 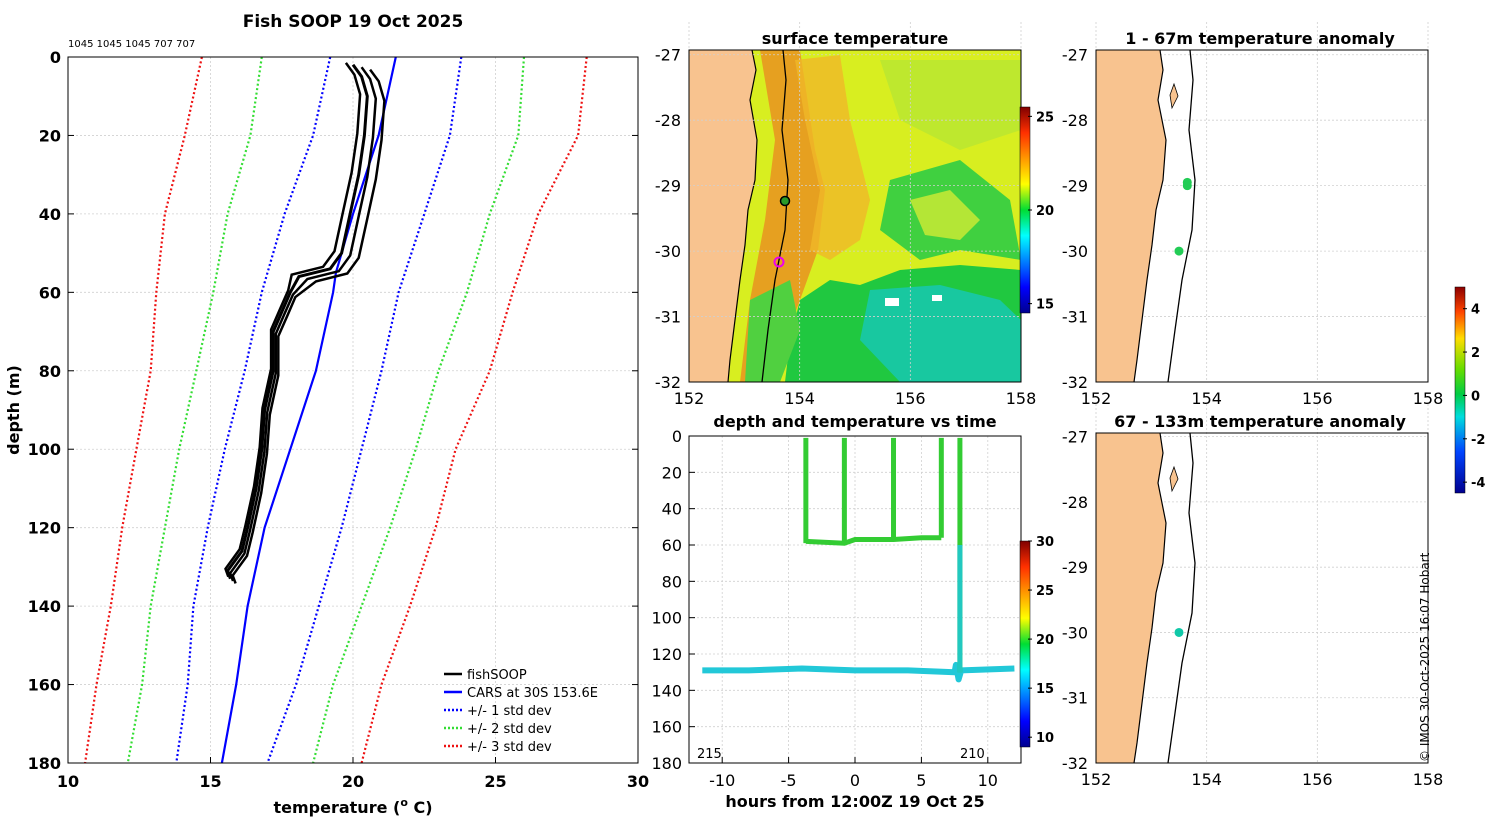 I want to click on sst-marker-fish-location, so click(x=785, y=201).